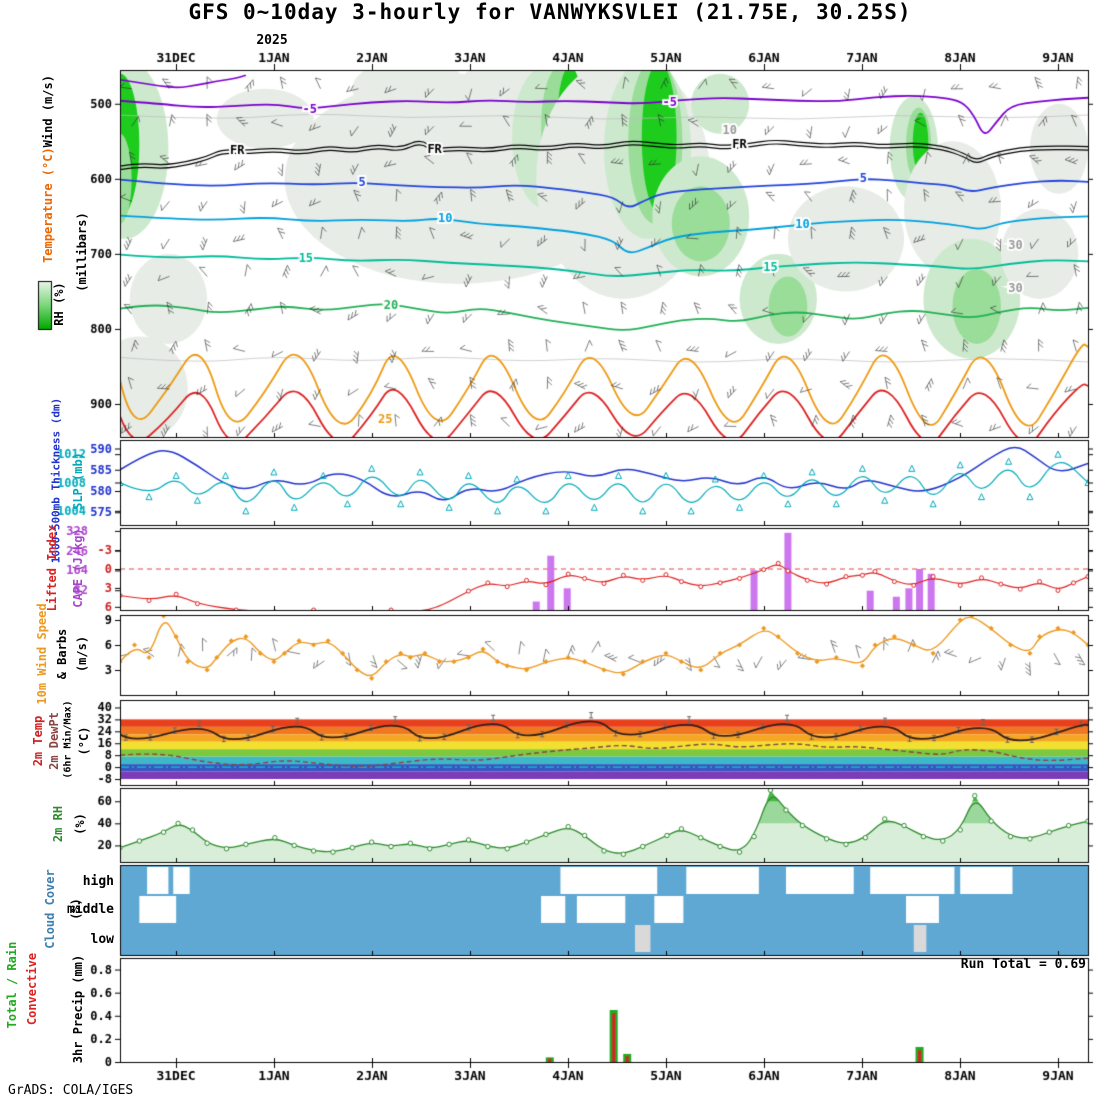  I want to click on axis-label-cape: CAPE (J/kg), so click(78, 568).